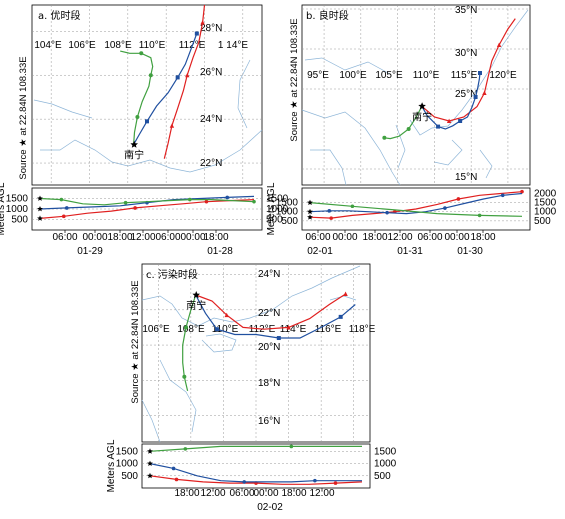  I want to click on lon-label: 115°E, so click(464, 75).